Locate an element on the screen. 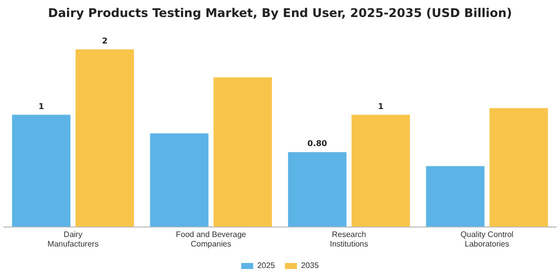 The width and height of the screenshot is (560, 280). data-label: 2 is located at coordinates (105, 41).